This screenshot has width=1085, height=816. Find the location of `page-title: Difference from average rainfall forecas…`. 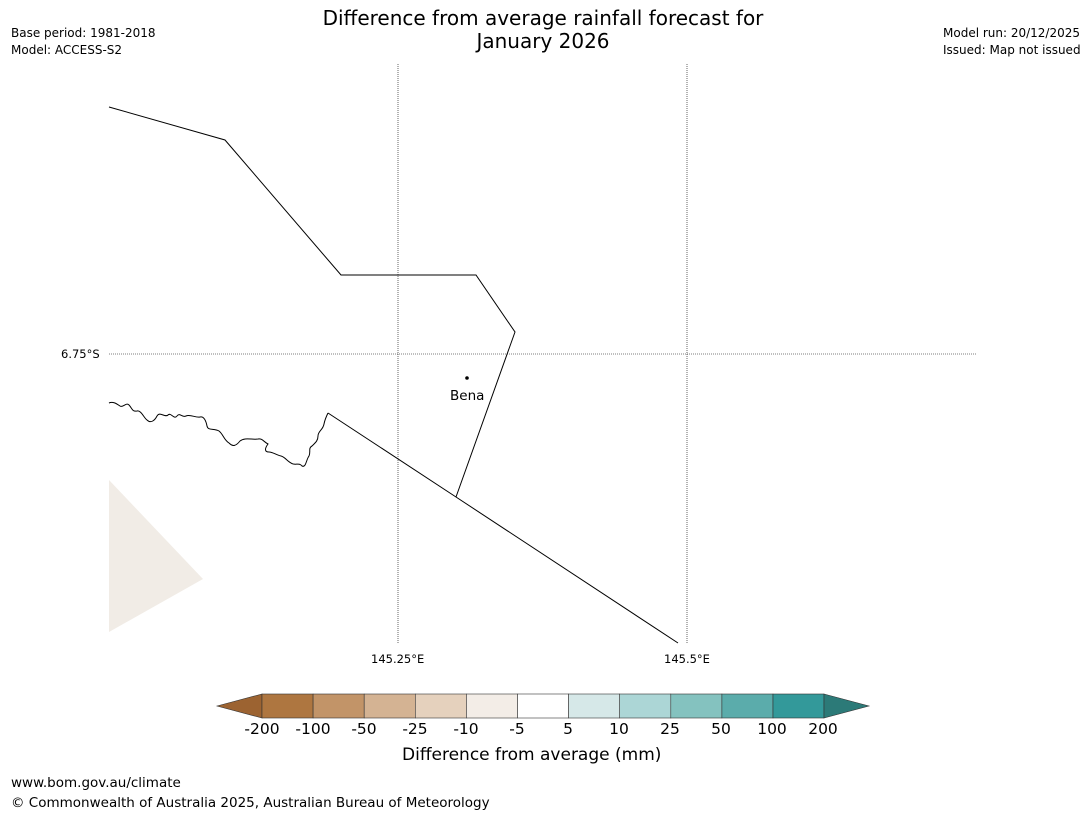

page-title: Difference from average rainfall forecas… is located at coordinates (543, 30).